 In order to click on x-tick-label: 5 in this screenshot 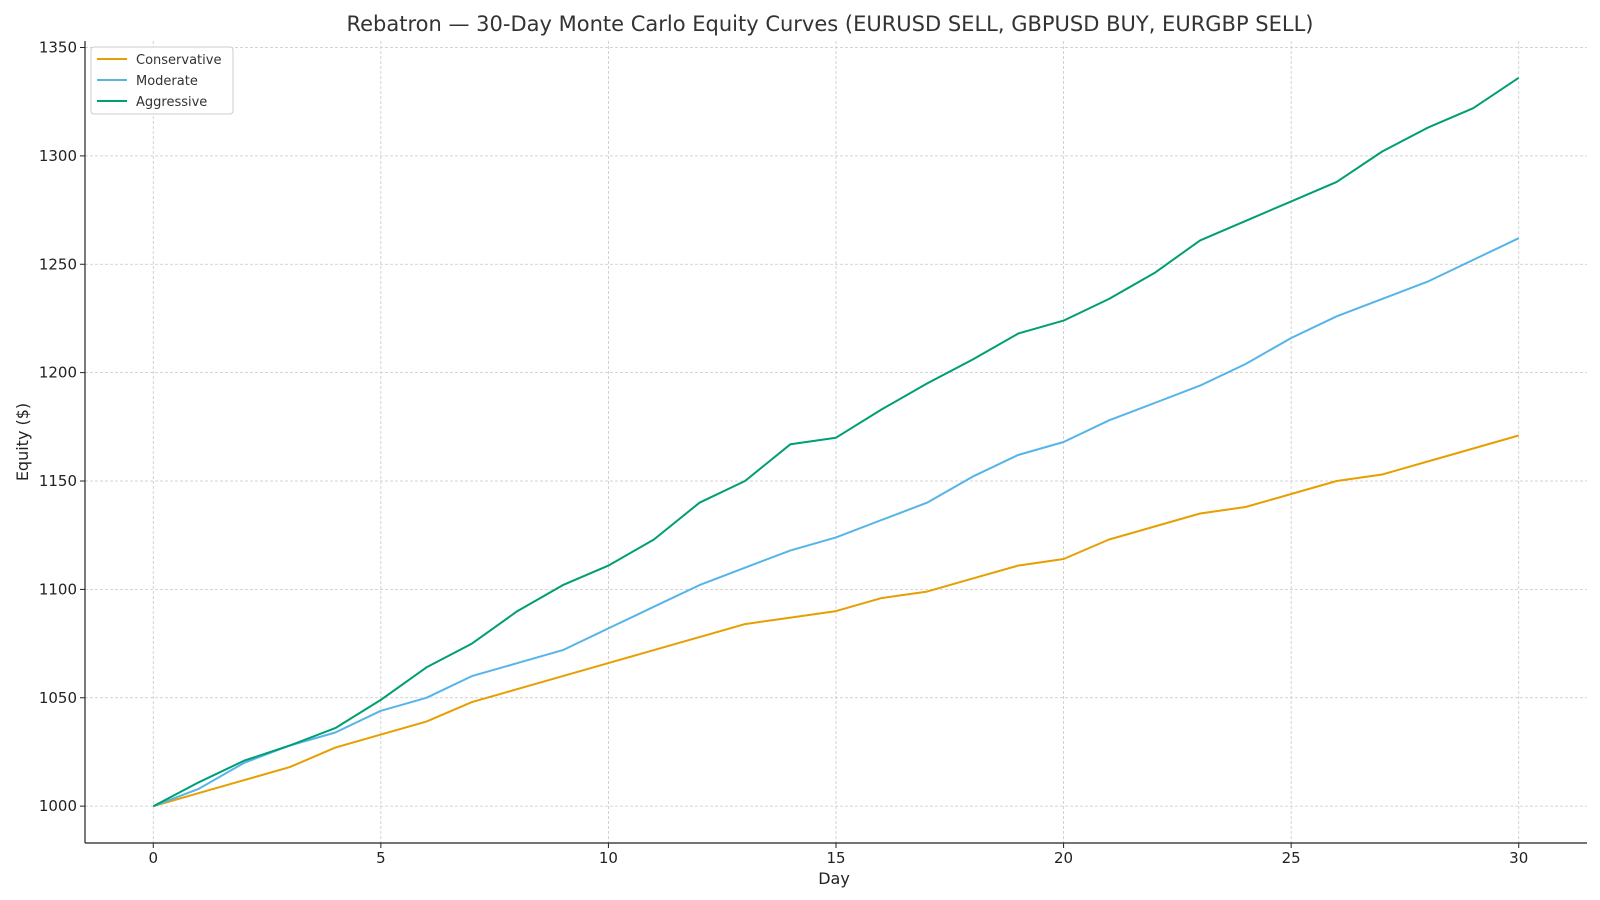, I will do `click(381, 858)`.